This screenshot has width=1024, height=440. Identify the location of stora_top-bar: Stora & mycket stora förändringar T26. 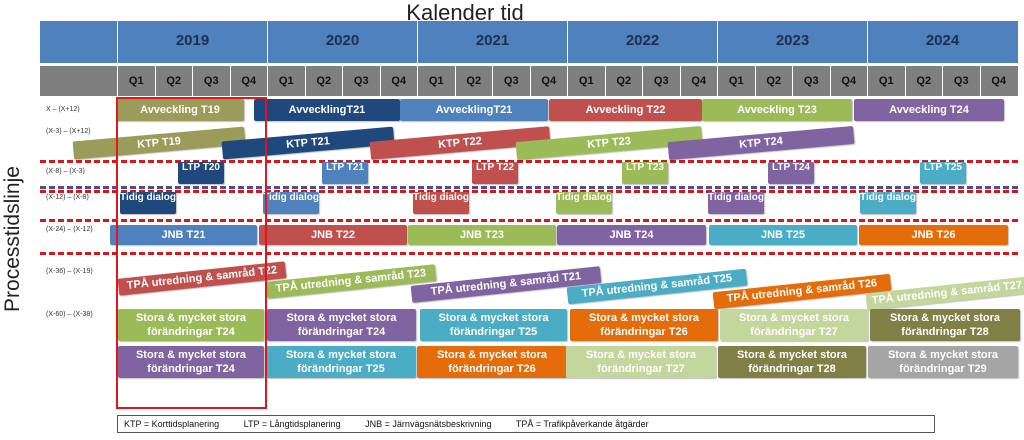
(644, 325).